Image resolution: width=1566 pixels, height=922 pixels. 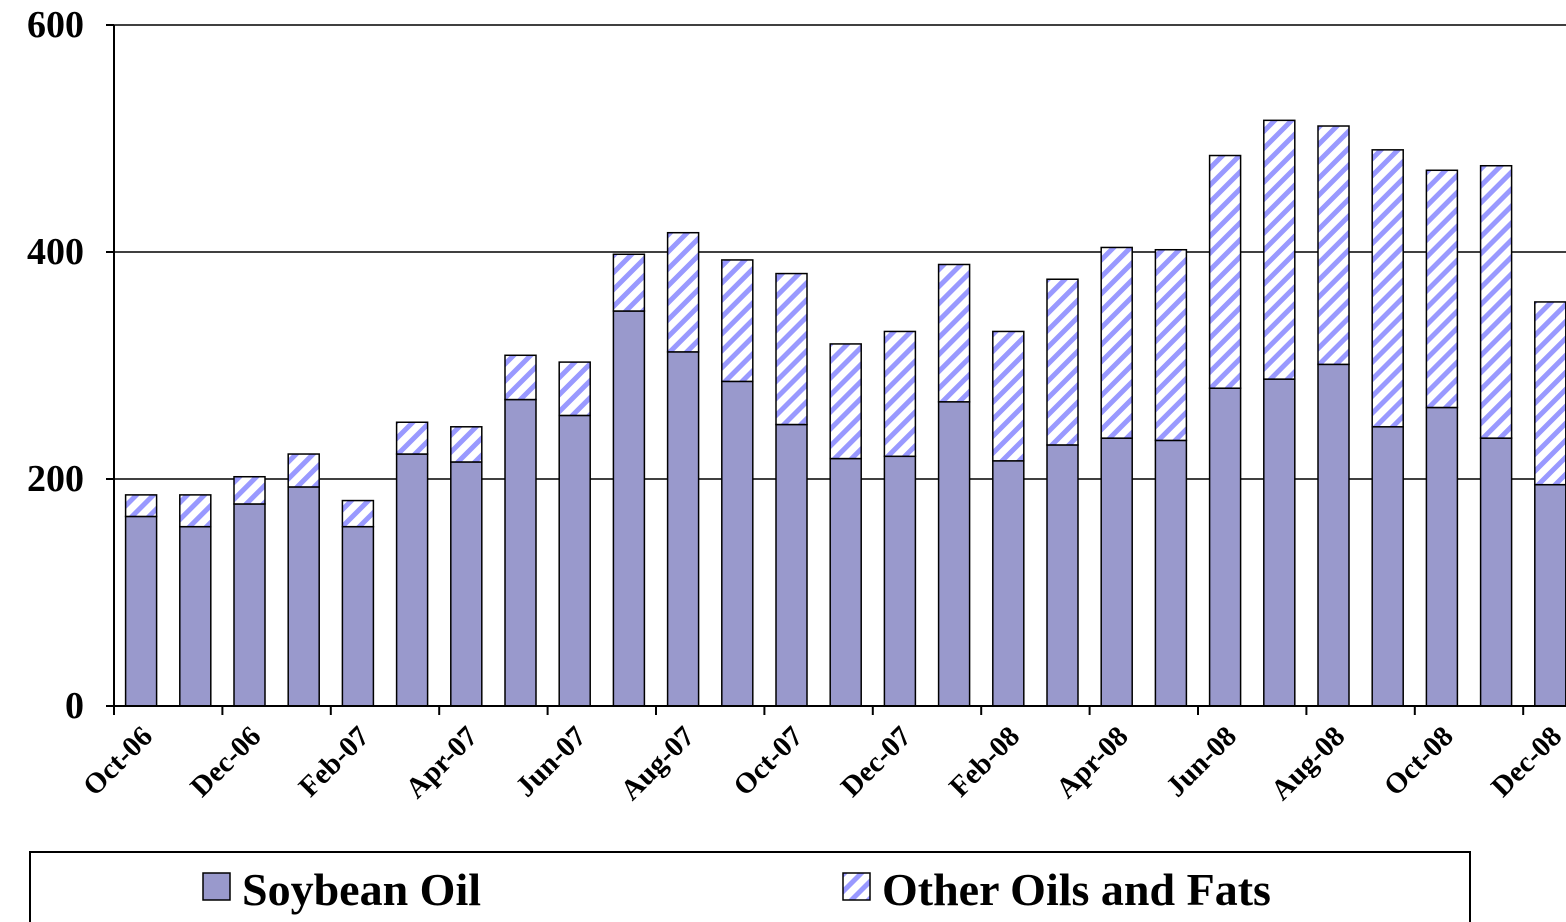 I want to click on x-tick-label-Jun-07: Jun-07, so click(x=551, y=761).